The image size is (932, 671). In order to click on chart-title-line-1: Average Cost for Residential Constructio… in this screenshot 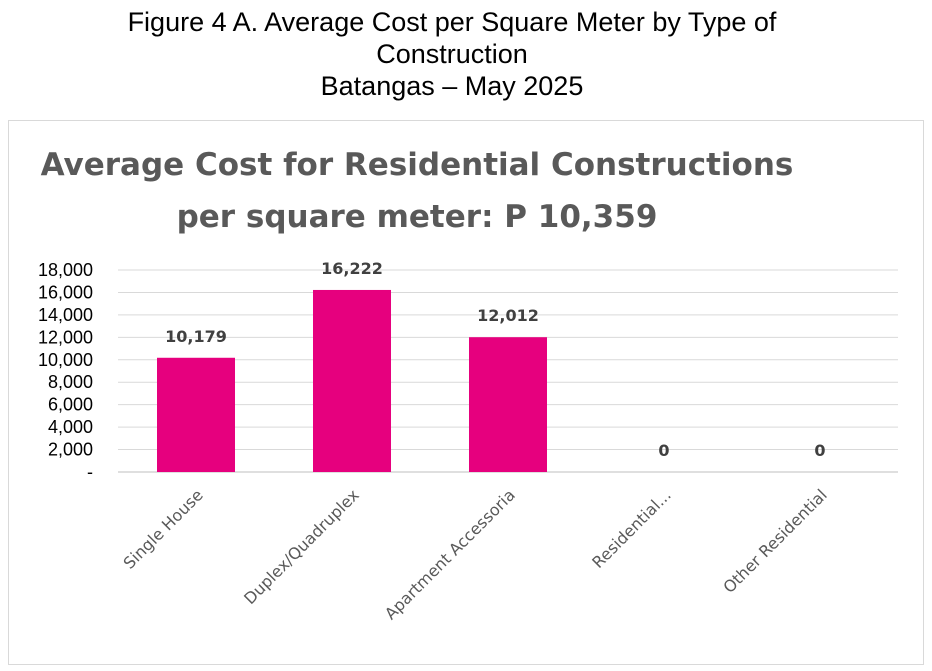, I will do `click(417, 165)`.